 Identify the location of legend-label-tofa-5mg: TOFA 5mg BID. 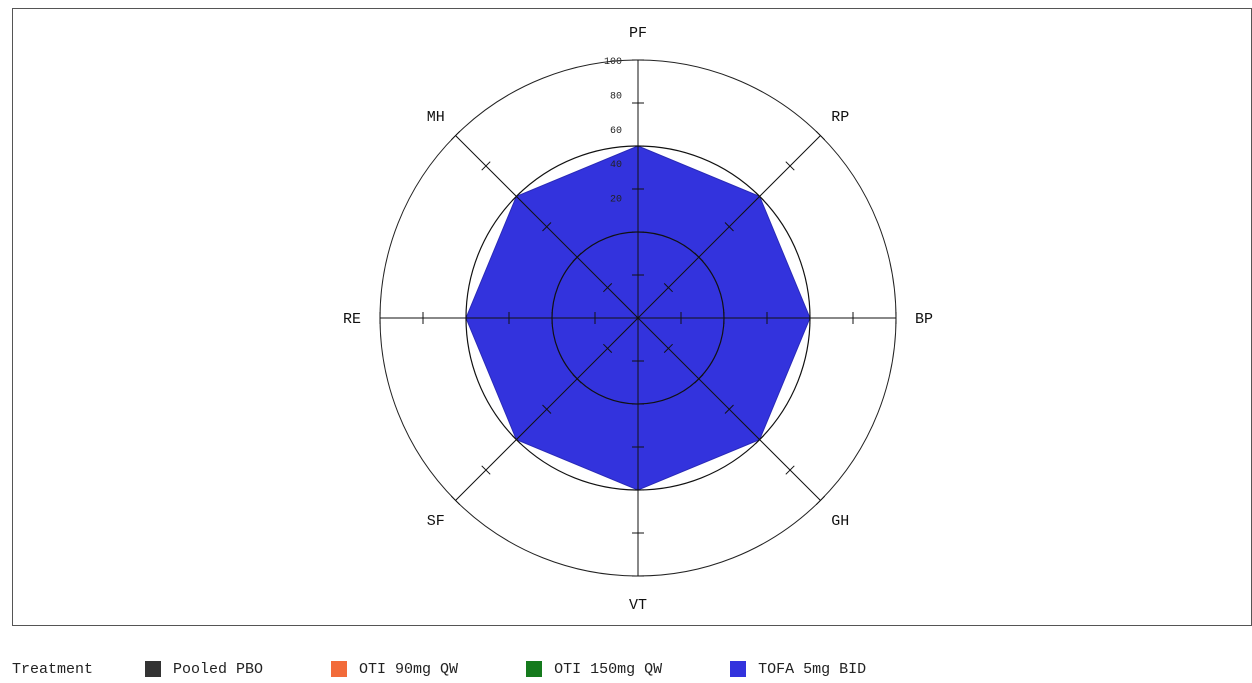
(812, 669).